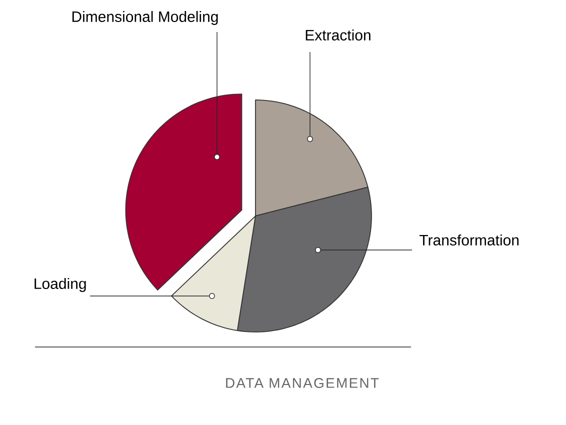  Describe the element at coordinates (338, 34) in the screenshot. I see `slice-label: Extraction` at that location.